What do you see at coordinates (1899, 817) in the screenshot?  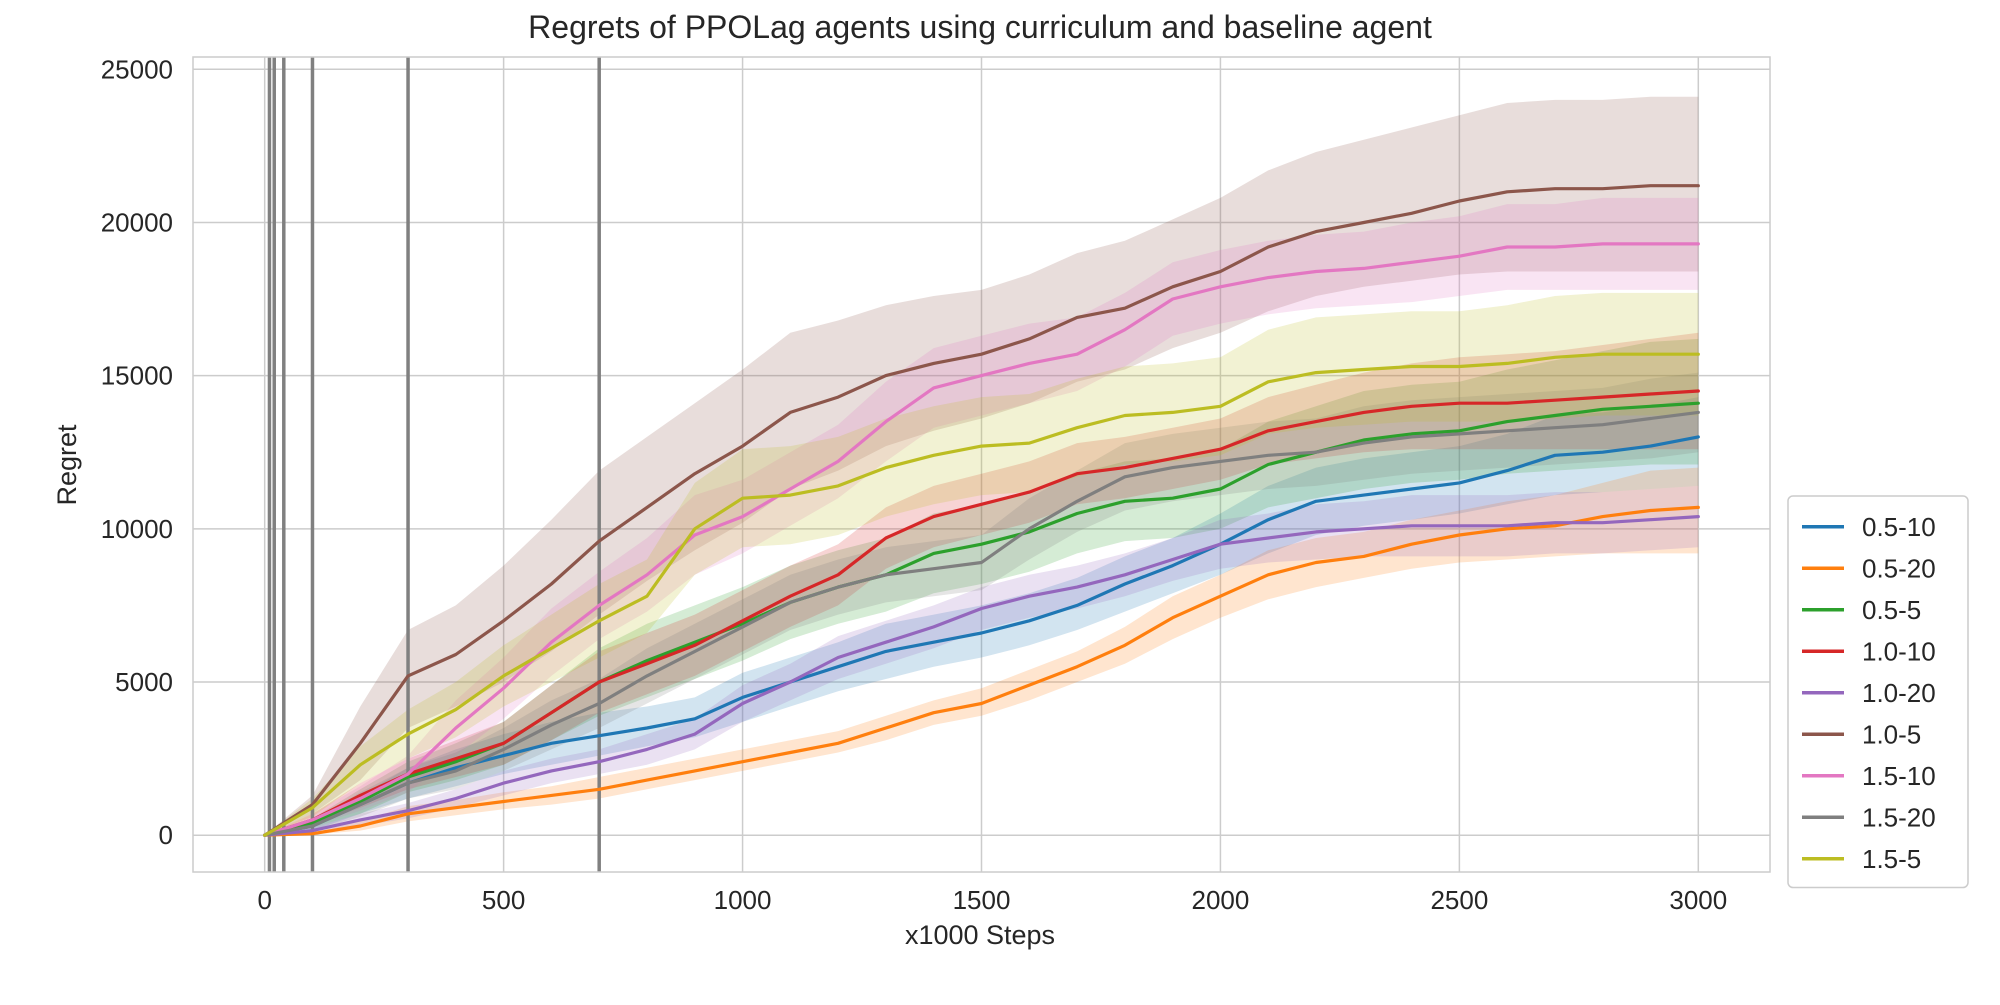 I see `legend-label: 1.5-20` at bounding box center [1899, 817].